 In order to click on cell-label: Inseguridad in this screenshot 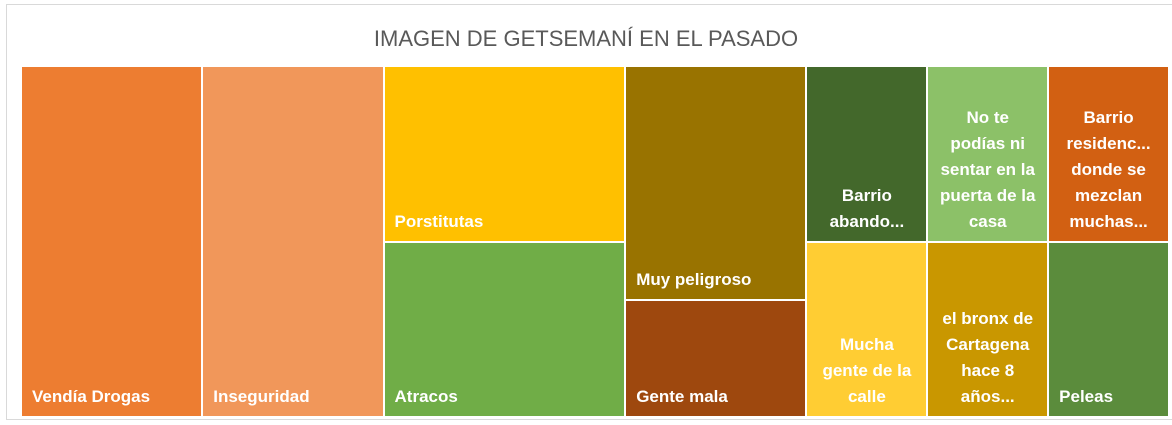, I will do `click(261, 396)`.